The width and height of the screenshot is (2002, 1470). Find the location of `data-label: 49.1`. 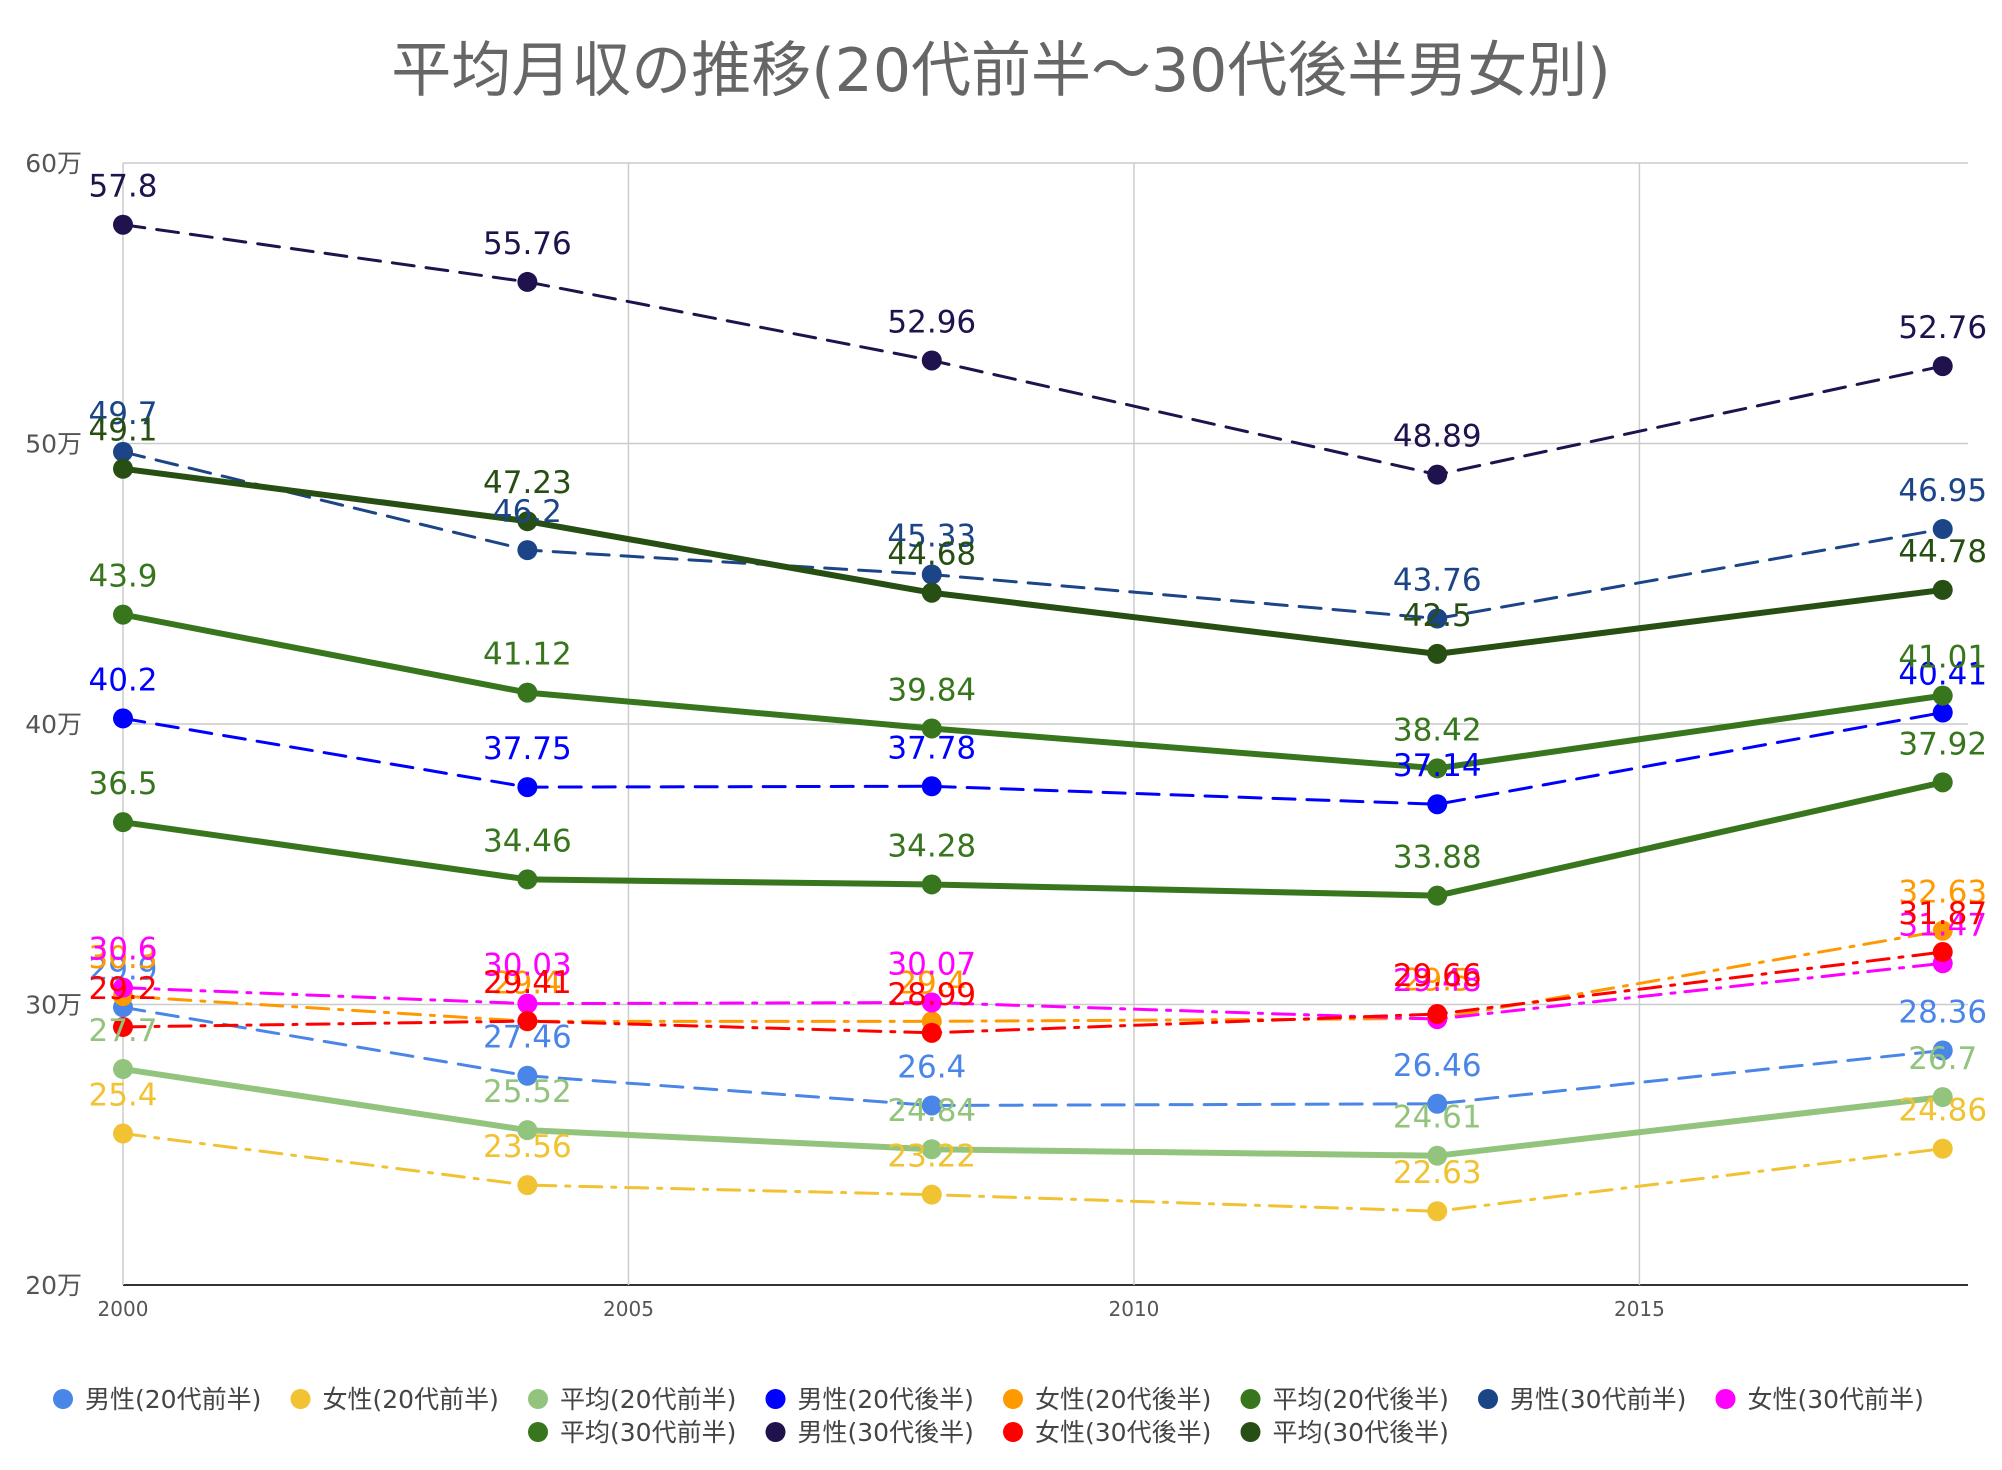

data-label: 49.1 is located at coordinates (122, 431).